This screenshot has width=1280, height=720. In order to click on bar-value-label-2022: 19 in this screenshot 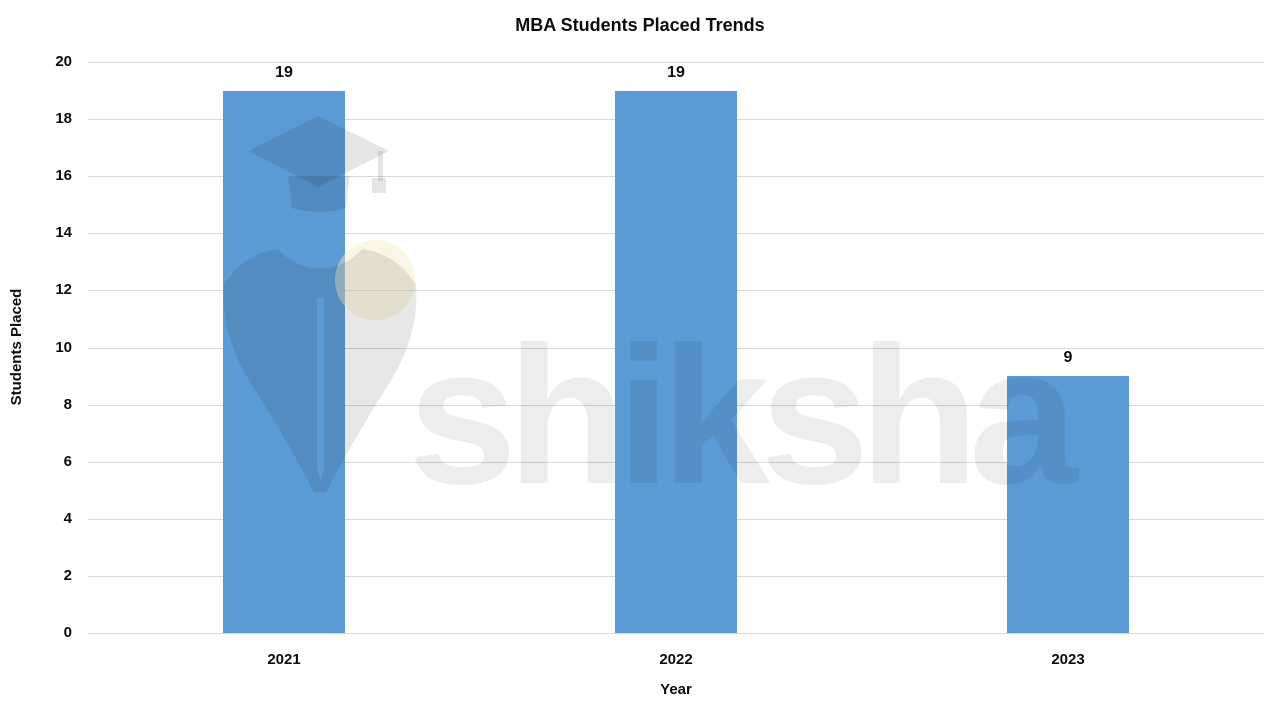, I will do `click(676, 72)`.